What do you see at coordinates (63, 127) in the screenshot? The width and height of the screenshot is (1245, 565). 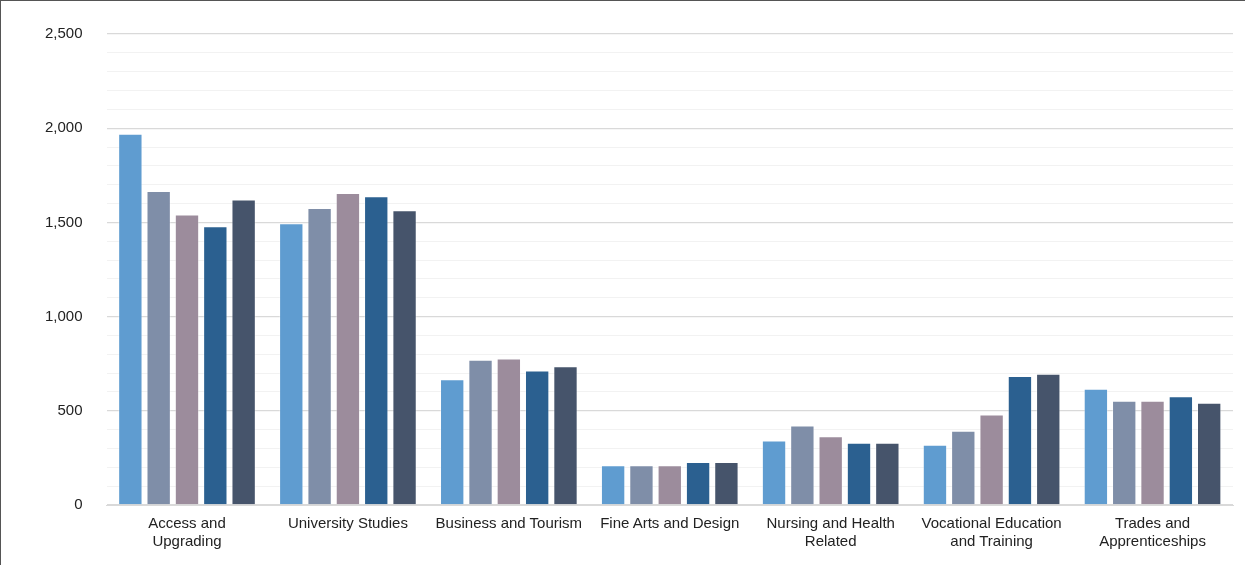 I see `y-tick-label: 2,000` at bounding box center [63, 127].